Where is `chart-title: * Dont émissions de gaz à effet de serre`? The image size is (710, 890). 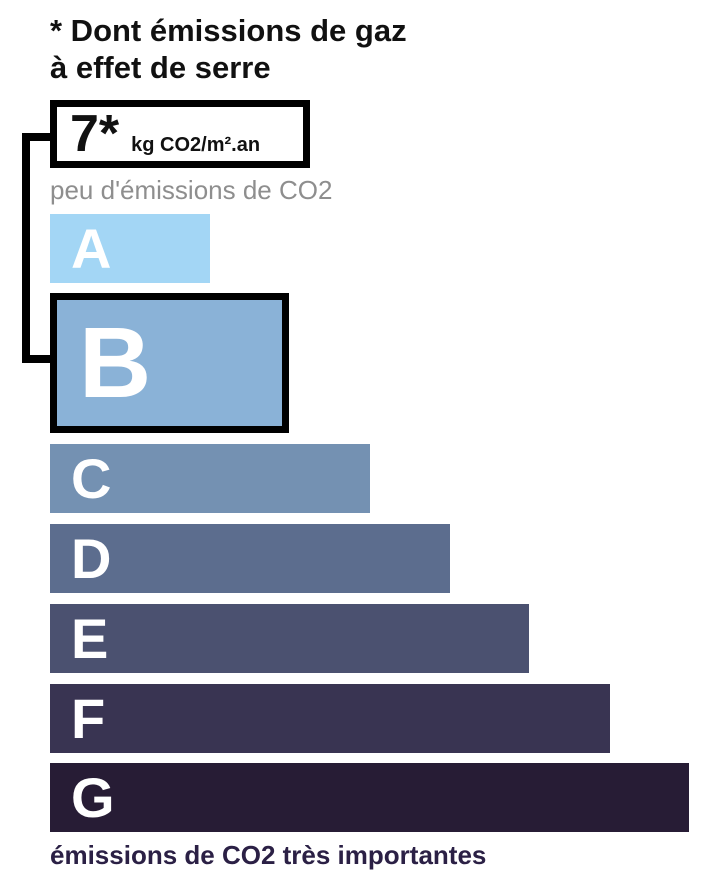 chart-title: * Dont émissions de gaz à effet de serre is located at coordinates (228, 49).